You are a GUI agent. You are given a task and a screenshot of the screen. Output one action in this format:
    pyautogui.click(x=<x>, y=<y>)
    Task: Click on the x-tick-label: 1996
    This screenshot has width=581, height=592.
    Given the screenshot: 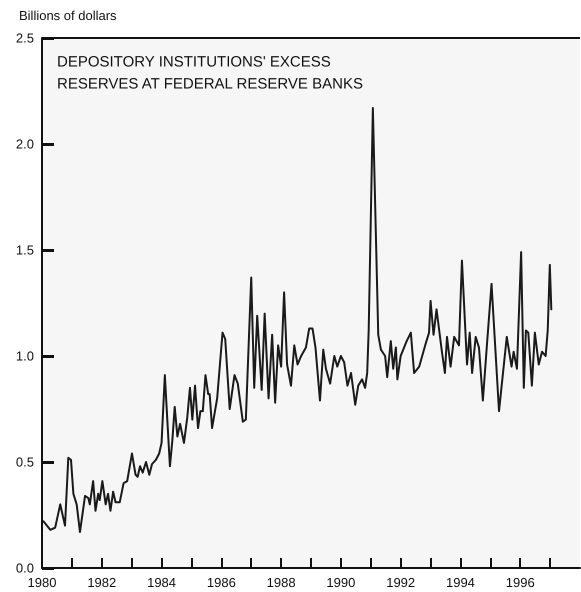 What is the action you would take?
    pyautogui.click(x=520, y=582)
    